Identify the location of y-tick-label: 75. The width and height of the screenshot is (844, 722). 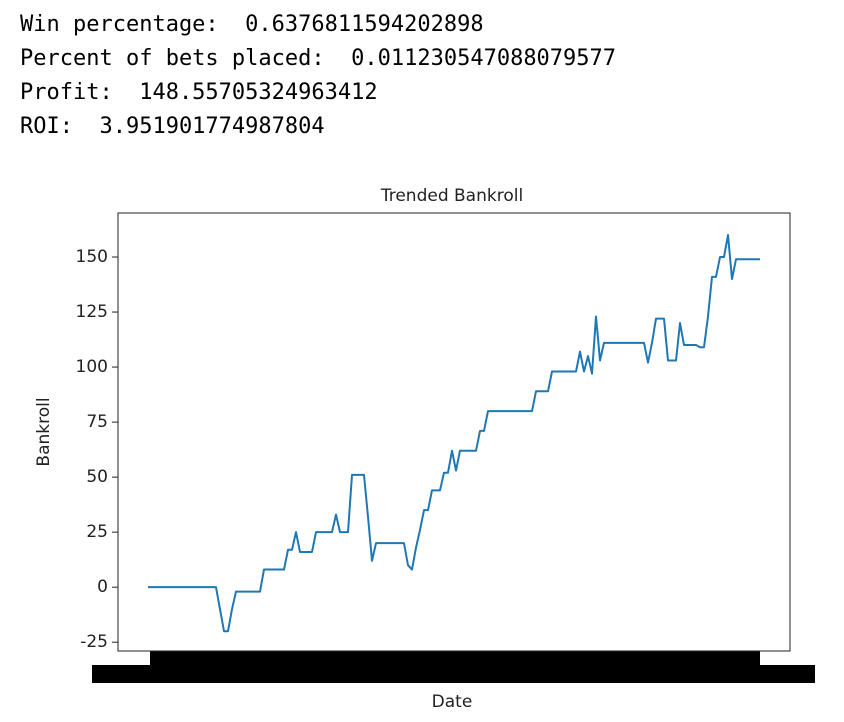
(97, 422).